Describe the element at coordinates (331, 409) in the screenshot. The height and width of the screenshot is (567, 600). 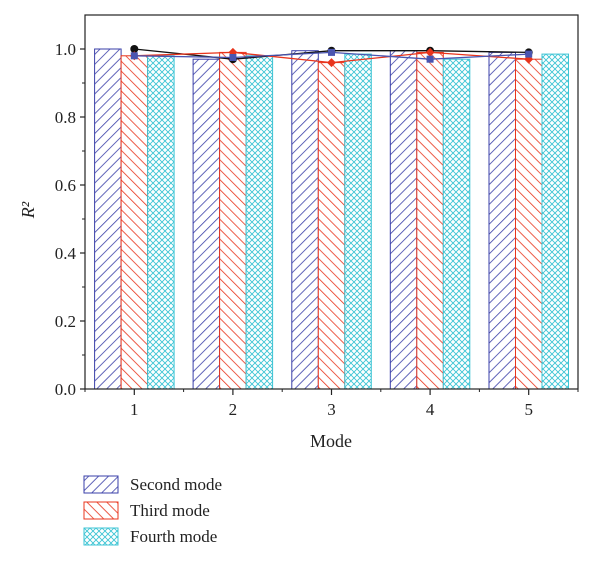
I see `x-tick-label: 3` at that location.